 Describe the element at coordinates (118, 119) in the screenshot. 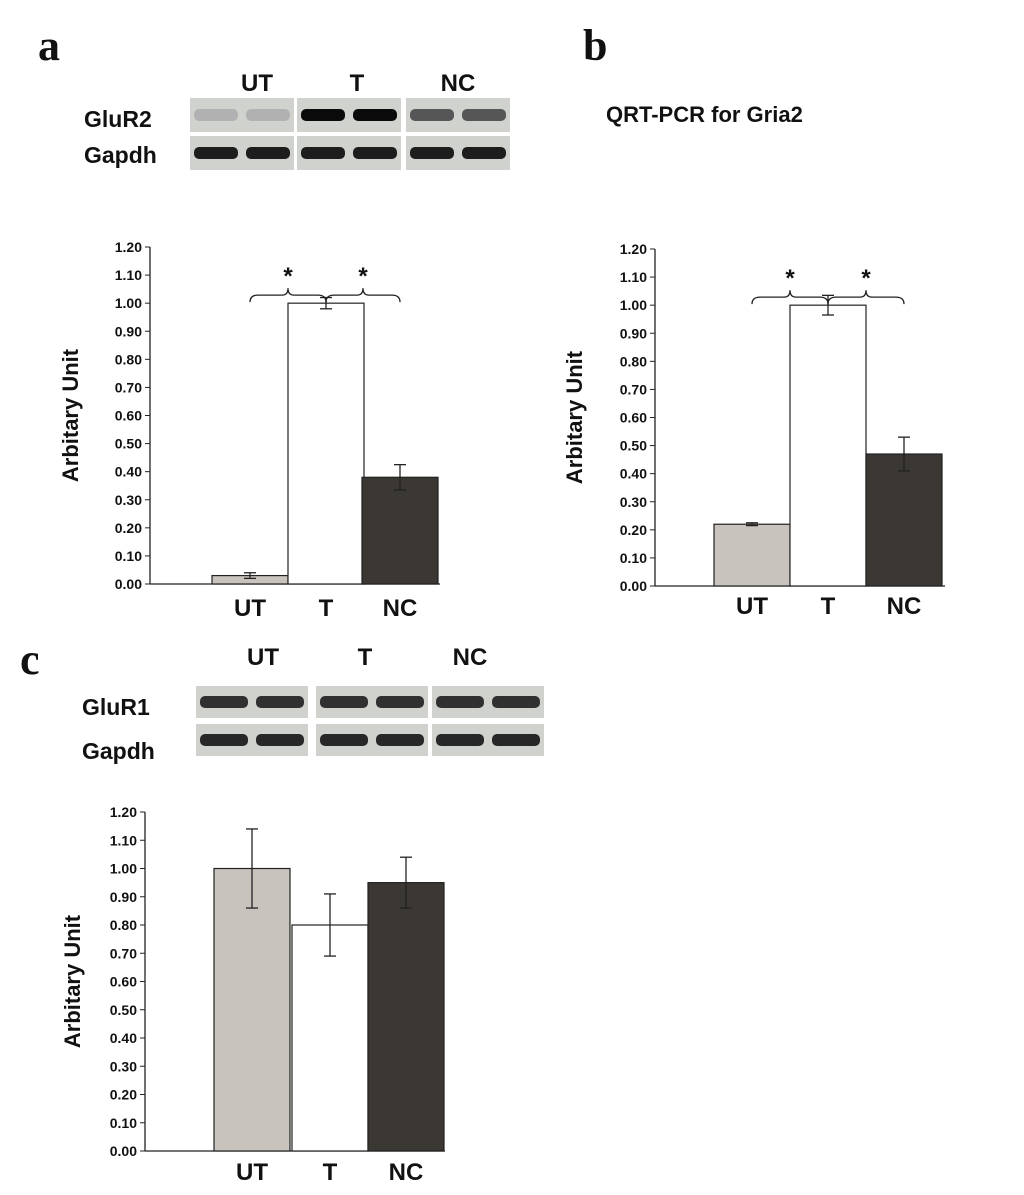

I see `blot-a-row-label-1: GluR2` at that location.